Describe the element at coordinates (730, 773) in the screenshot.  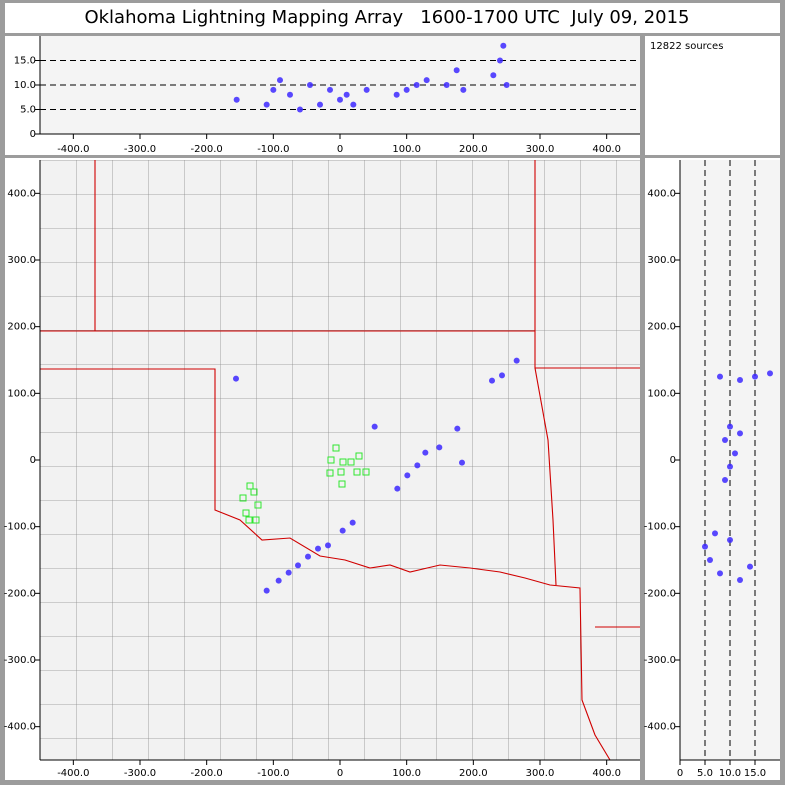
I see `x-tick-label: 10.0` at that location.